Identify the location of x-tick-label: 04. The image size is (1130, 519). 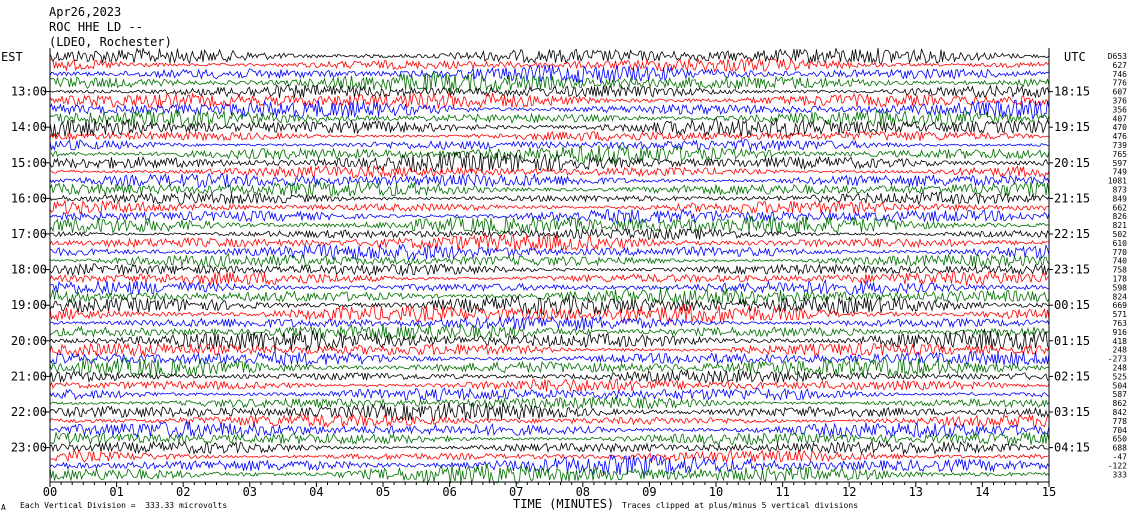
(316, 492).